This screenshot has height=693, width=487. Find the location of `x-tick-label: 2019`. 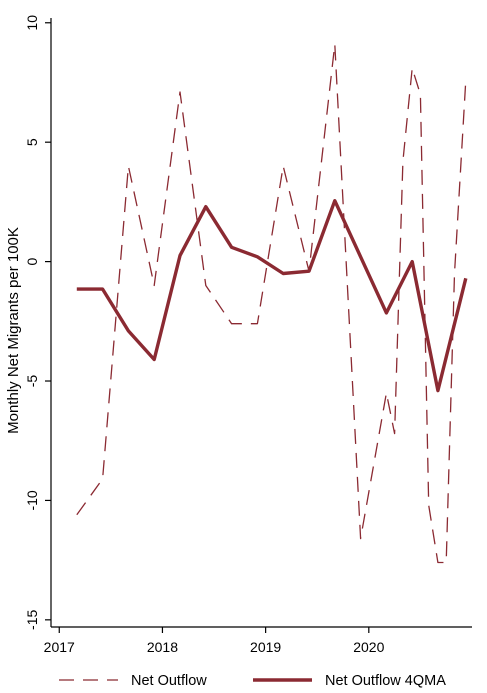

x-tick-label: 2019 is located at coordinates (265, 647).